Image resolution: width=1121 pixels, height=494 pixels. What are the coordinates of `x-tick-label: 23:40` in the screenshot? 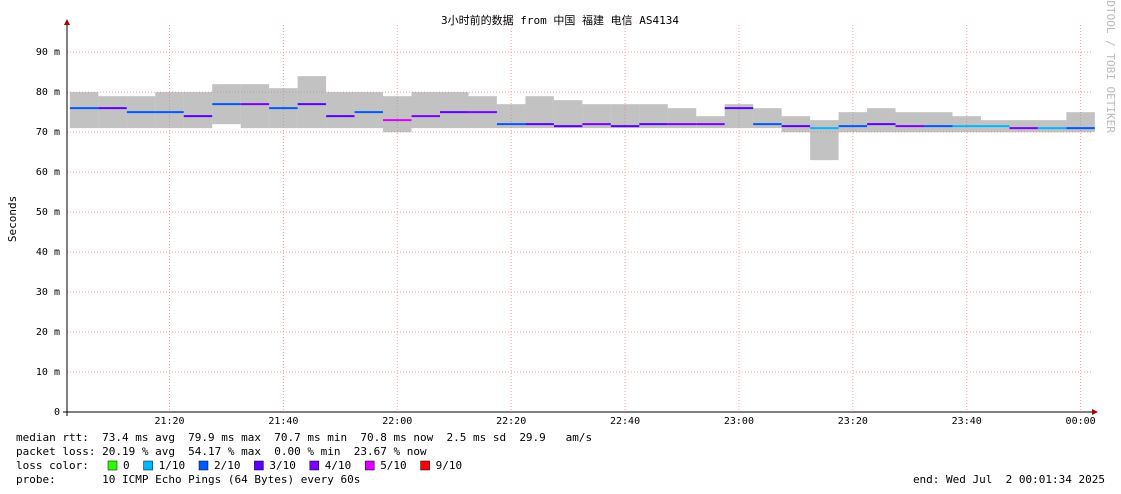 It's located at (967, 421).